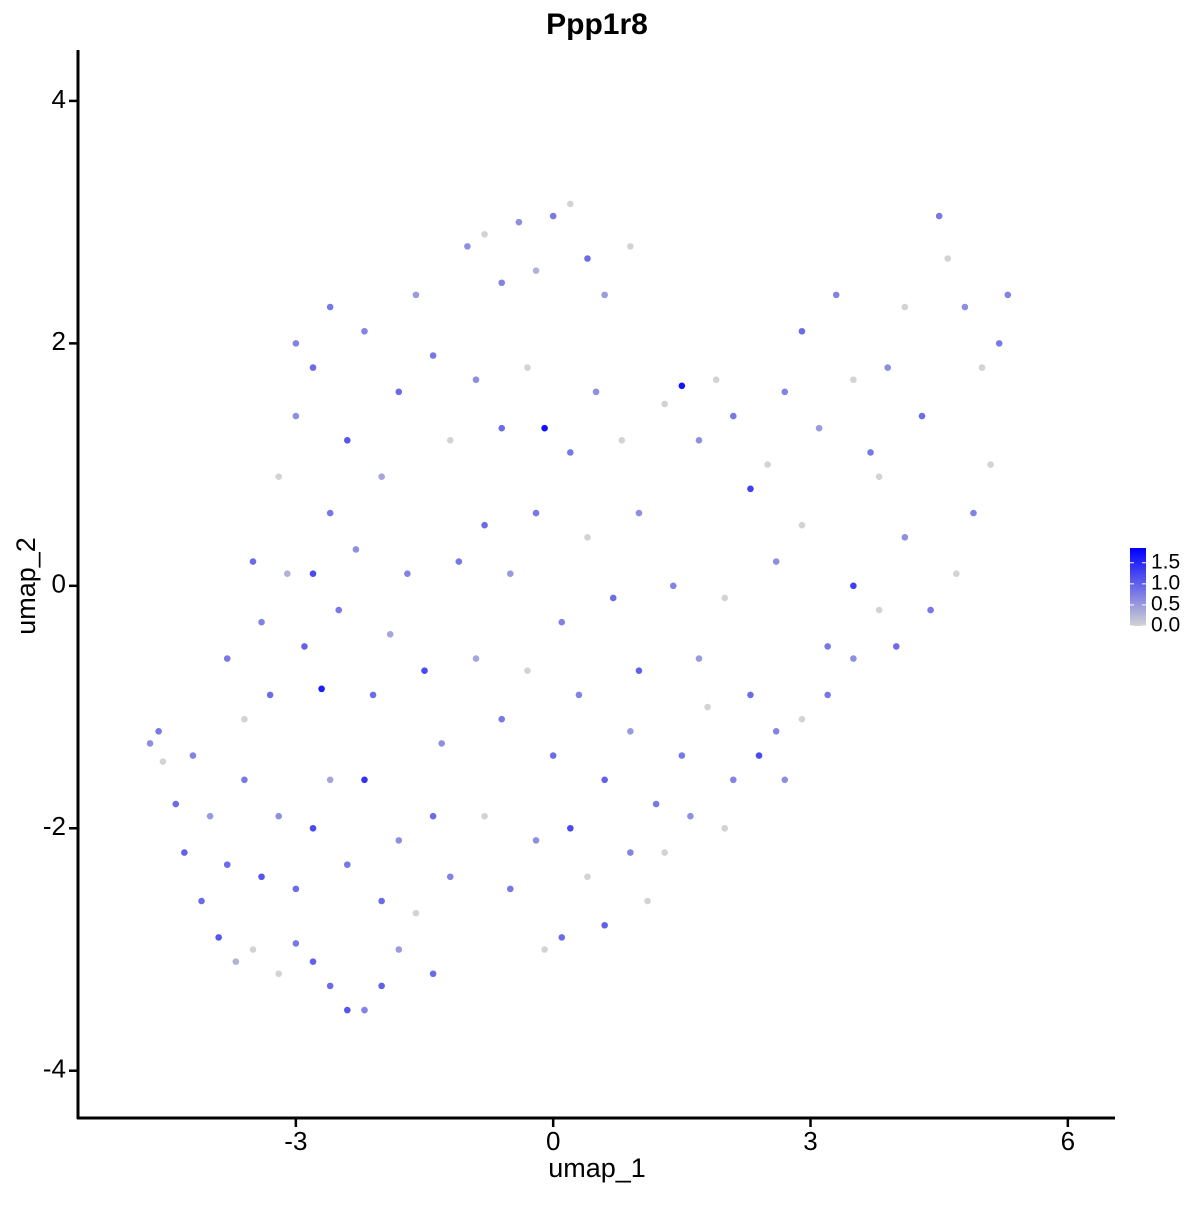 The height and width of the screenshot is (1205, 1200). Describe the element at coordinates (54, 1069) in the screenshot. I see `y-tick-label: -4` at that location.